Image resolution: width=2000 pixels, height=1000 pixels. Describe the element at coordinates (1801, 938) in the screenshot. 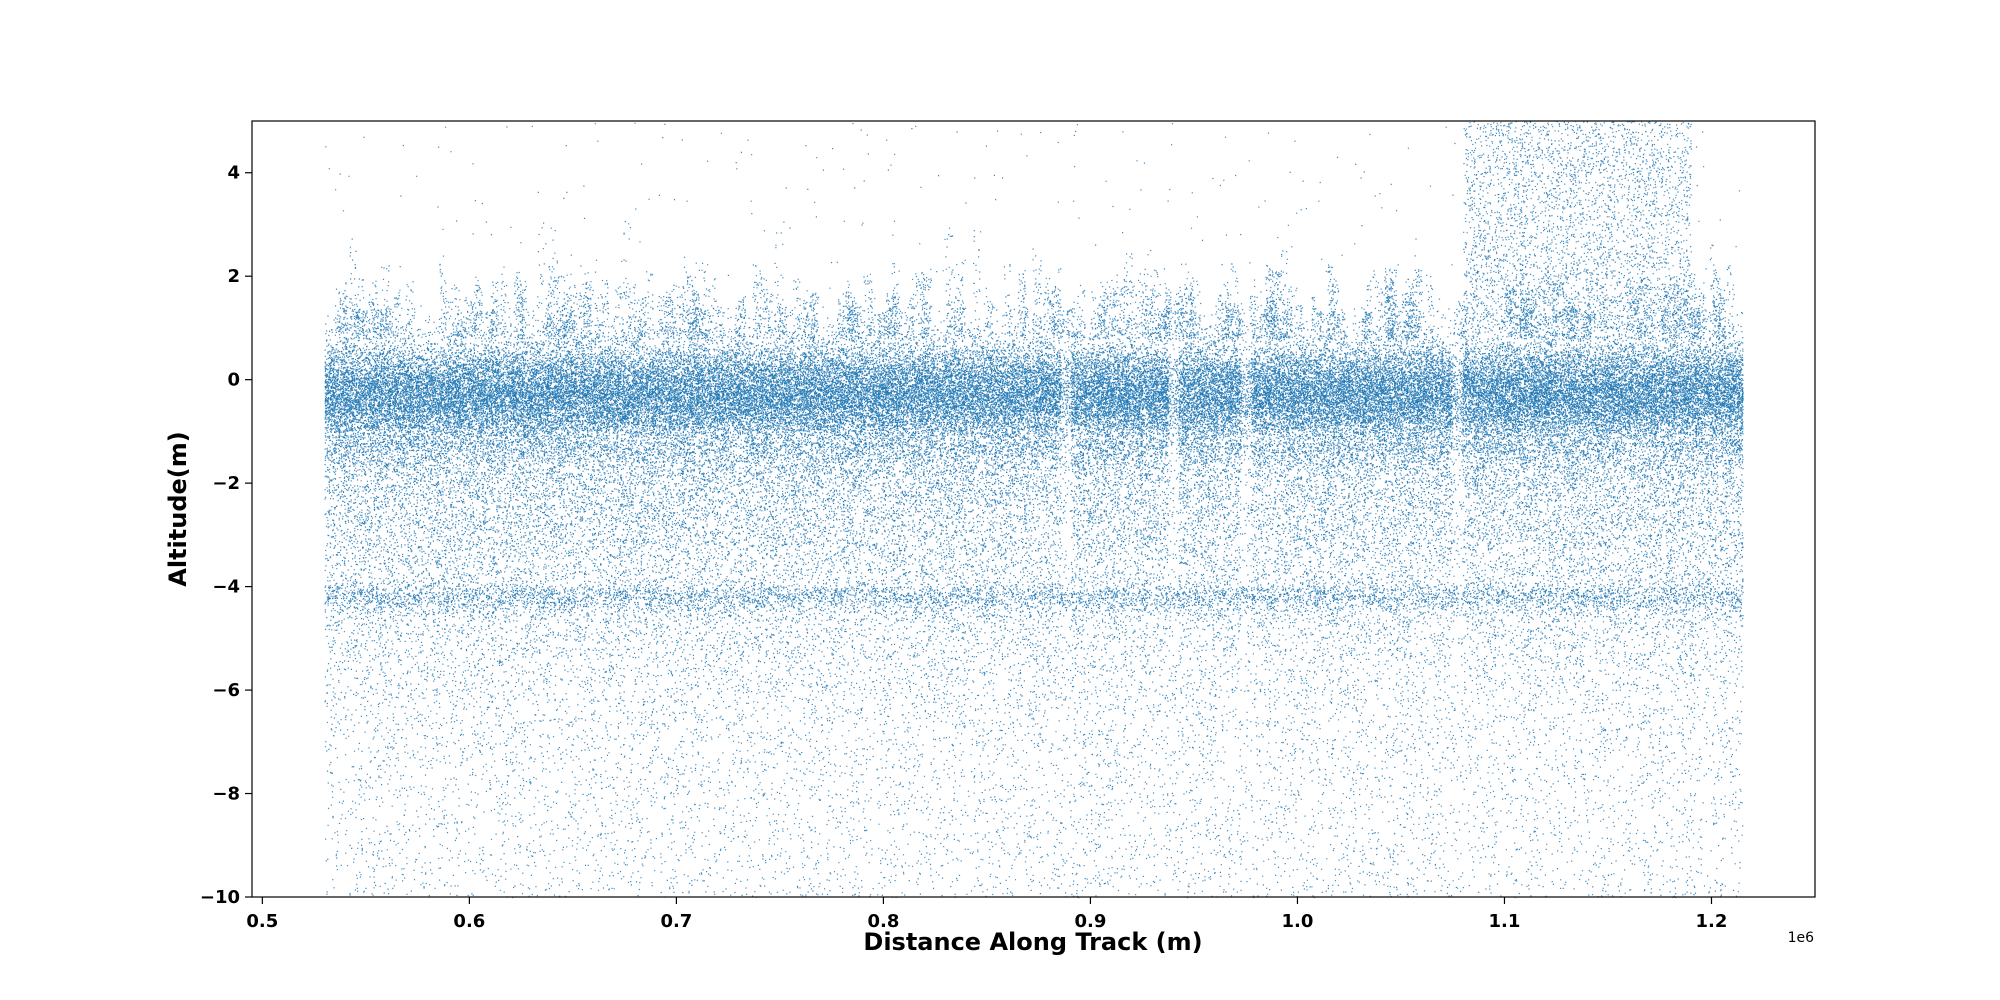

I see `x-offset-label: 1e6` at that location.